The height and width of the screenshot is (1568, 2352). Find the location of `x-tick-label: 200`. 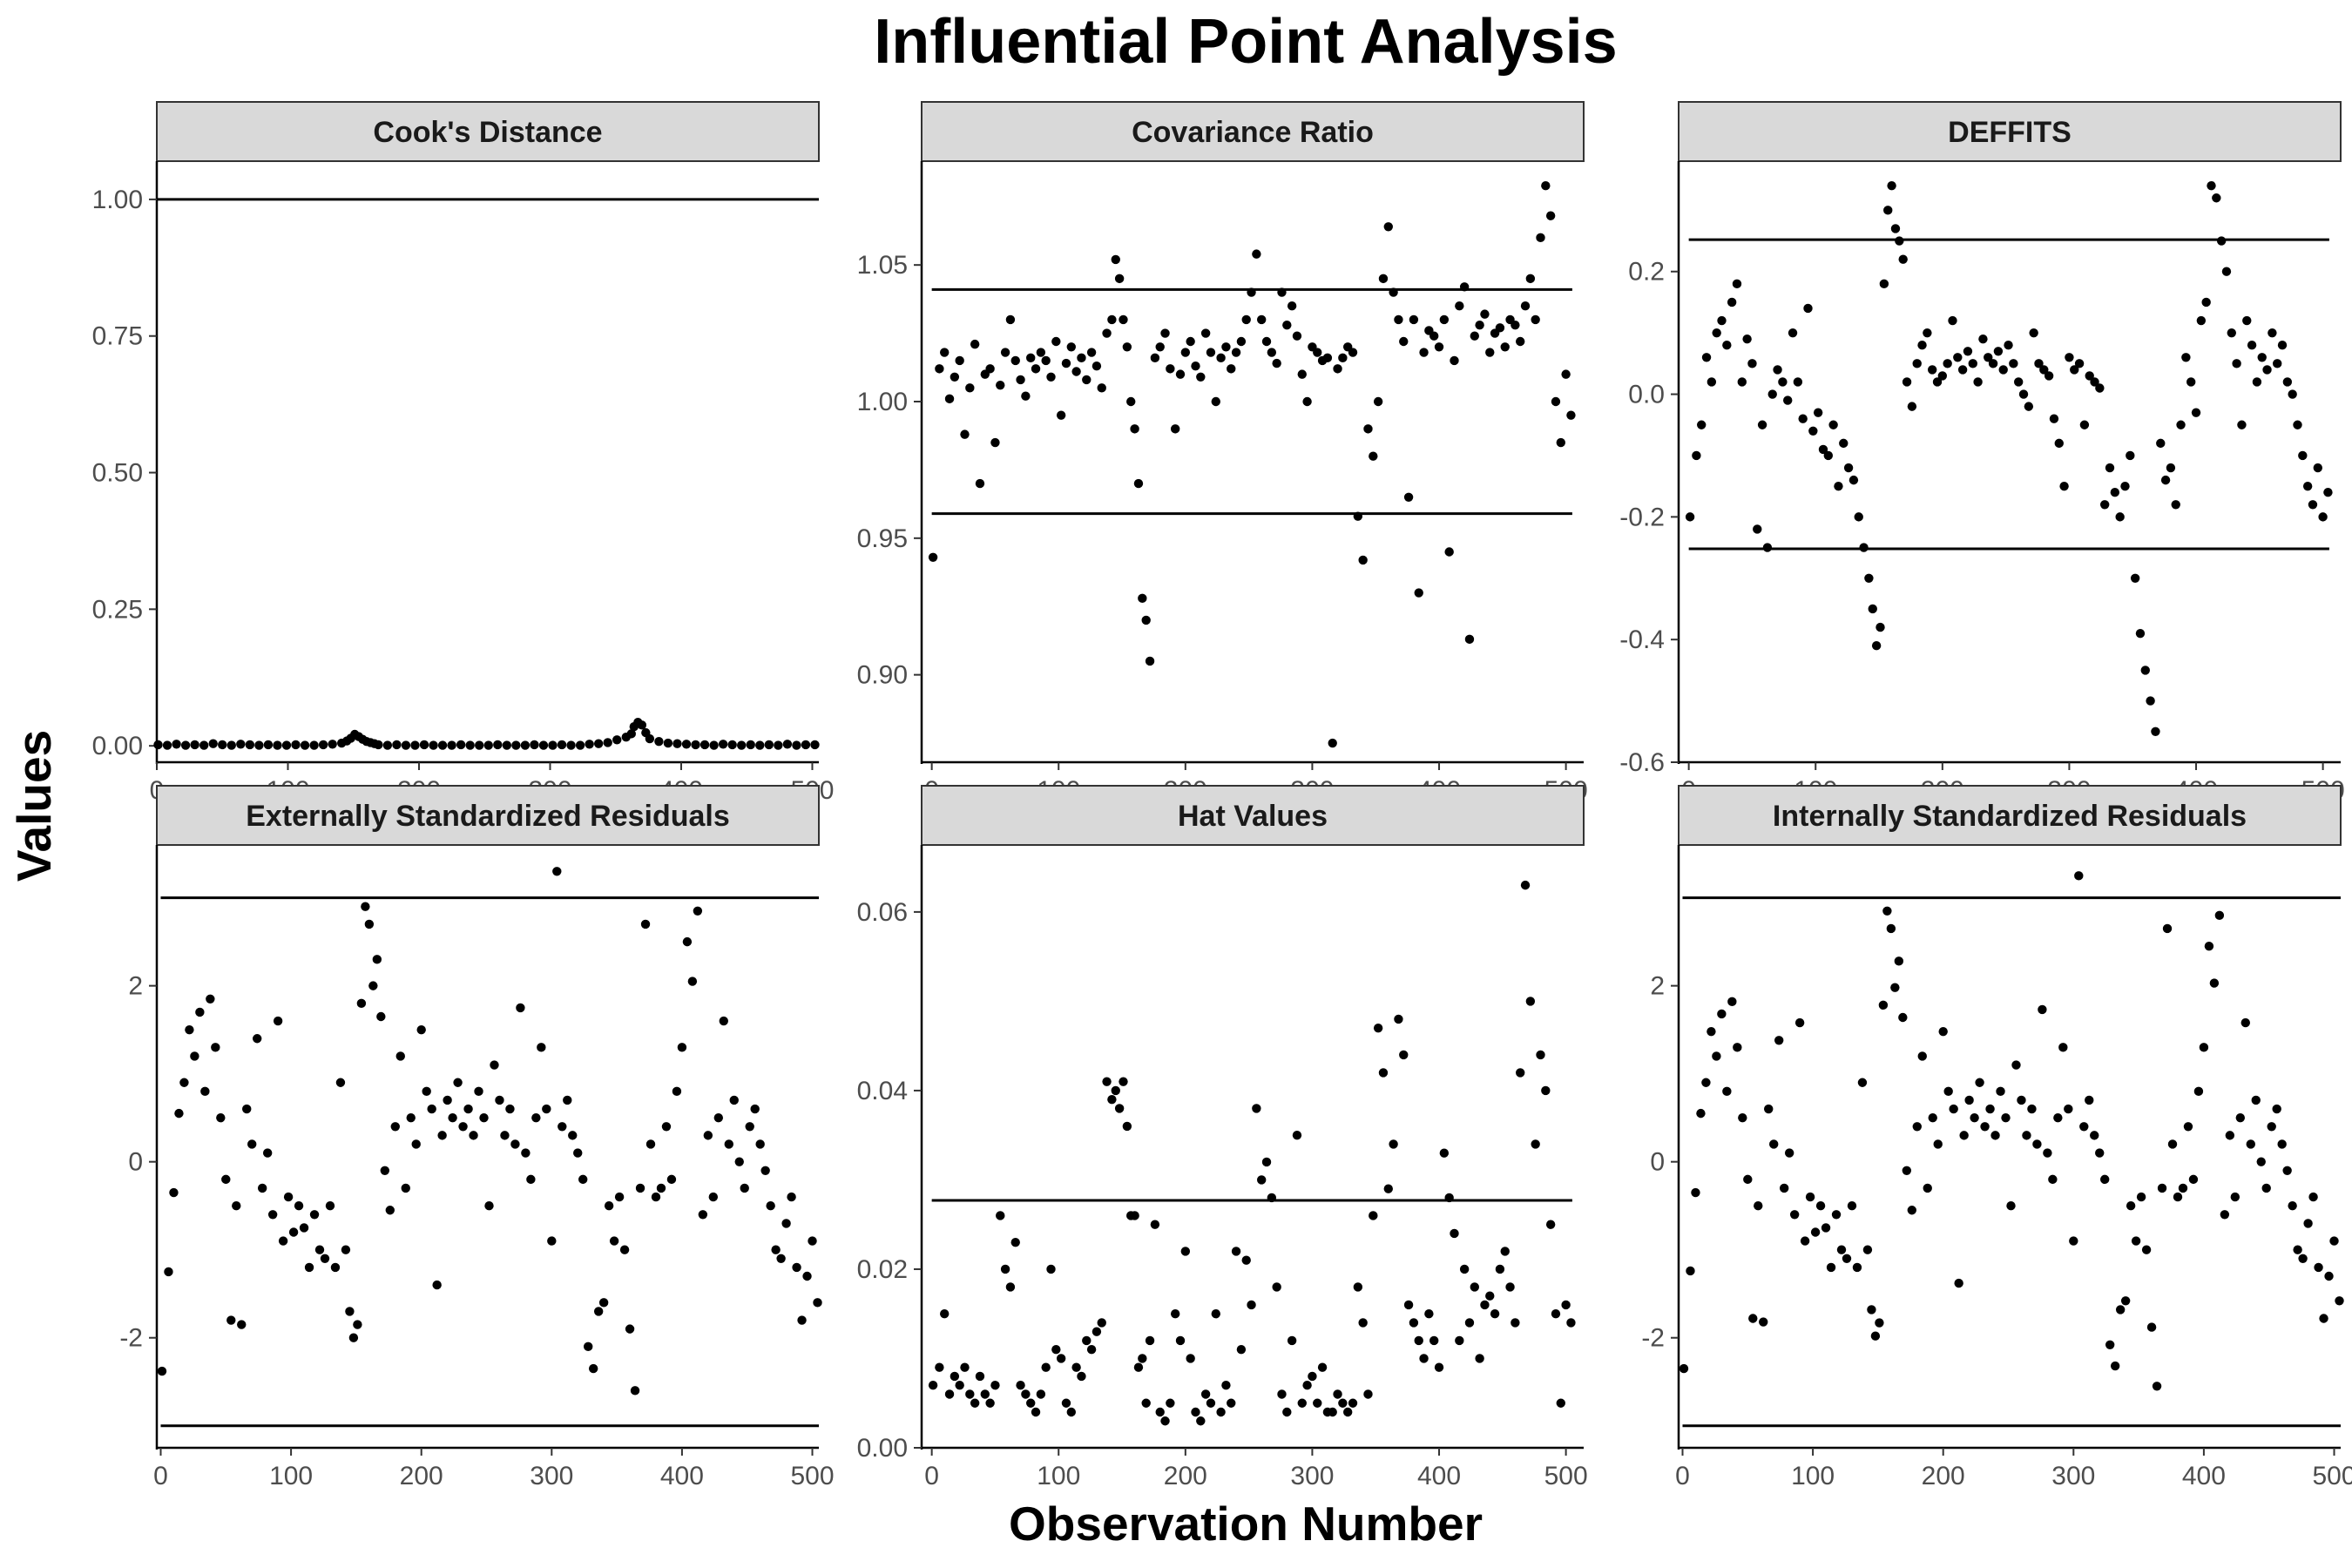

x-tick-label: 200 is located at coordinates (421, 1476).